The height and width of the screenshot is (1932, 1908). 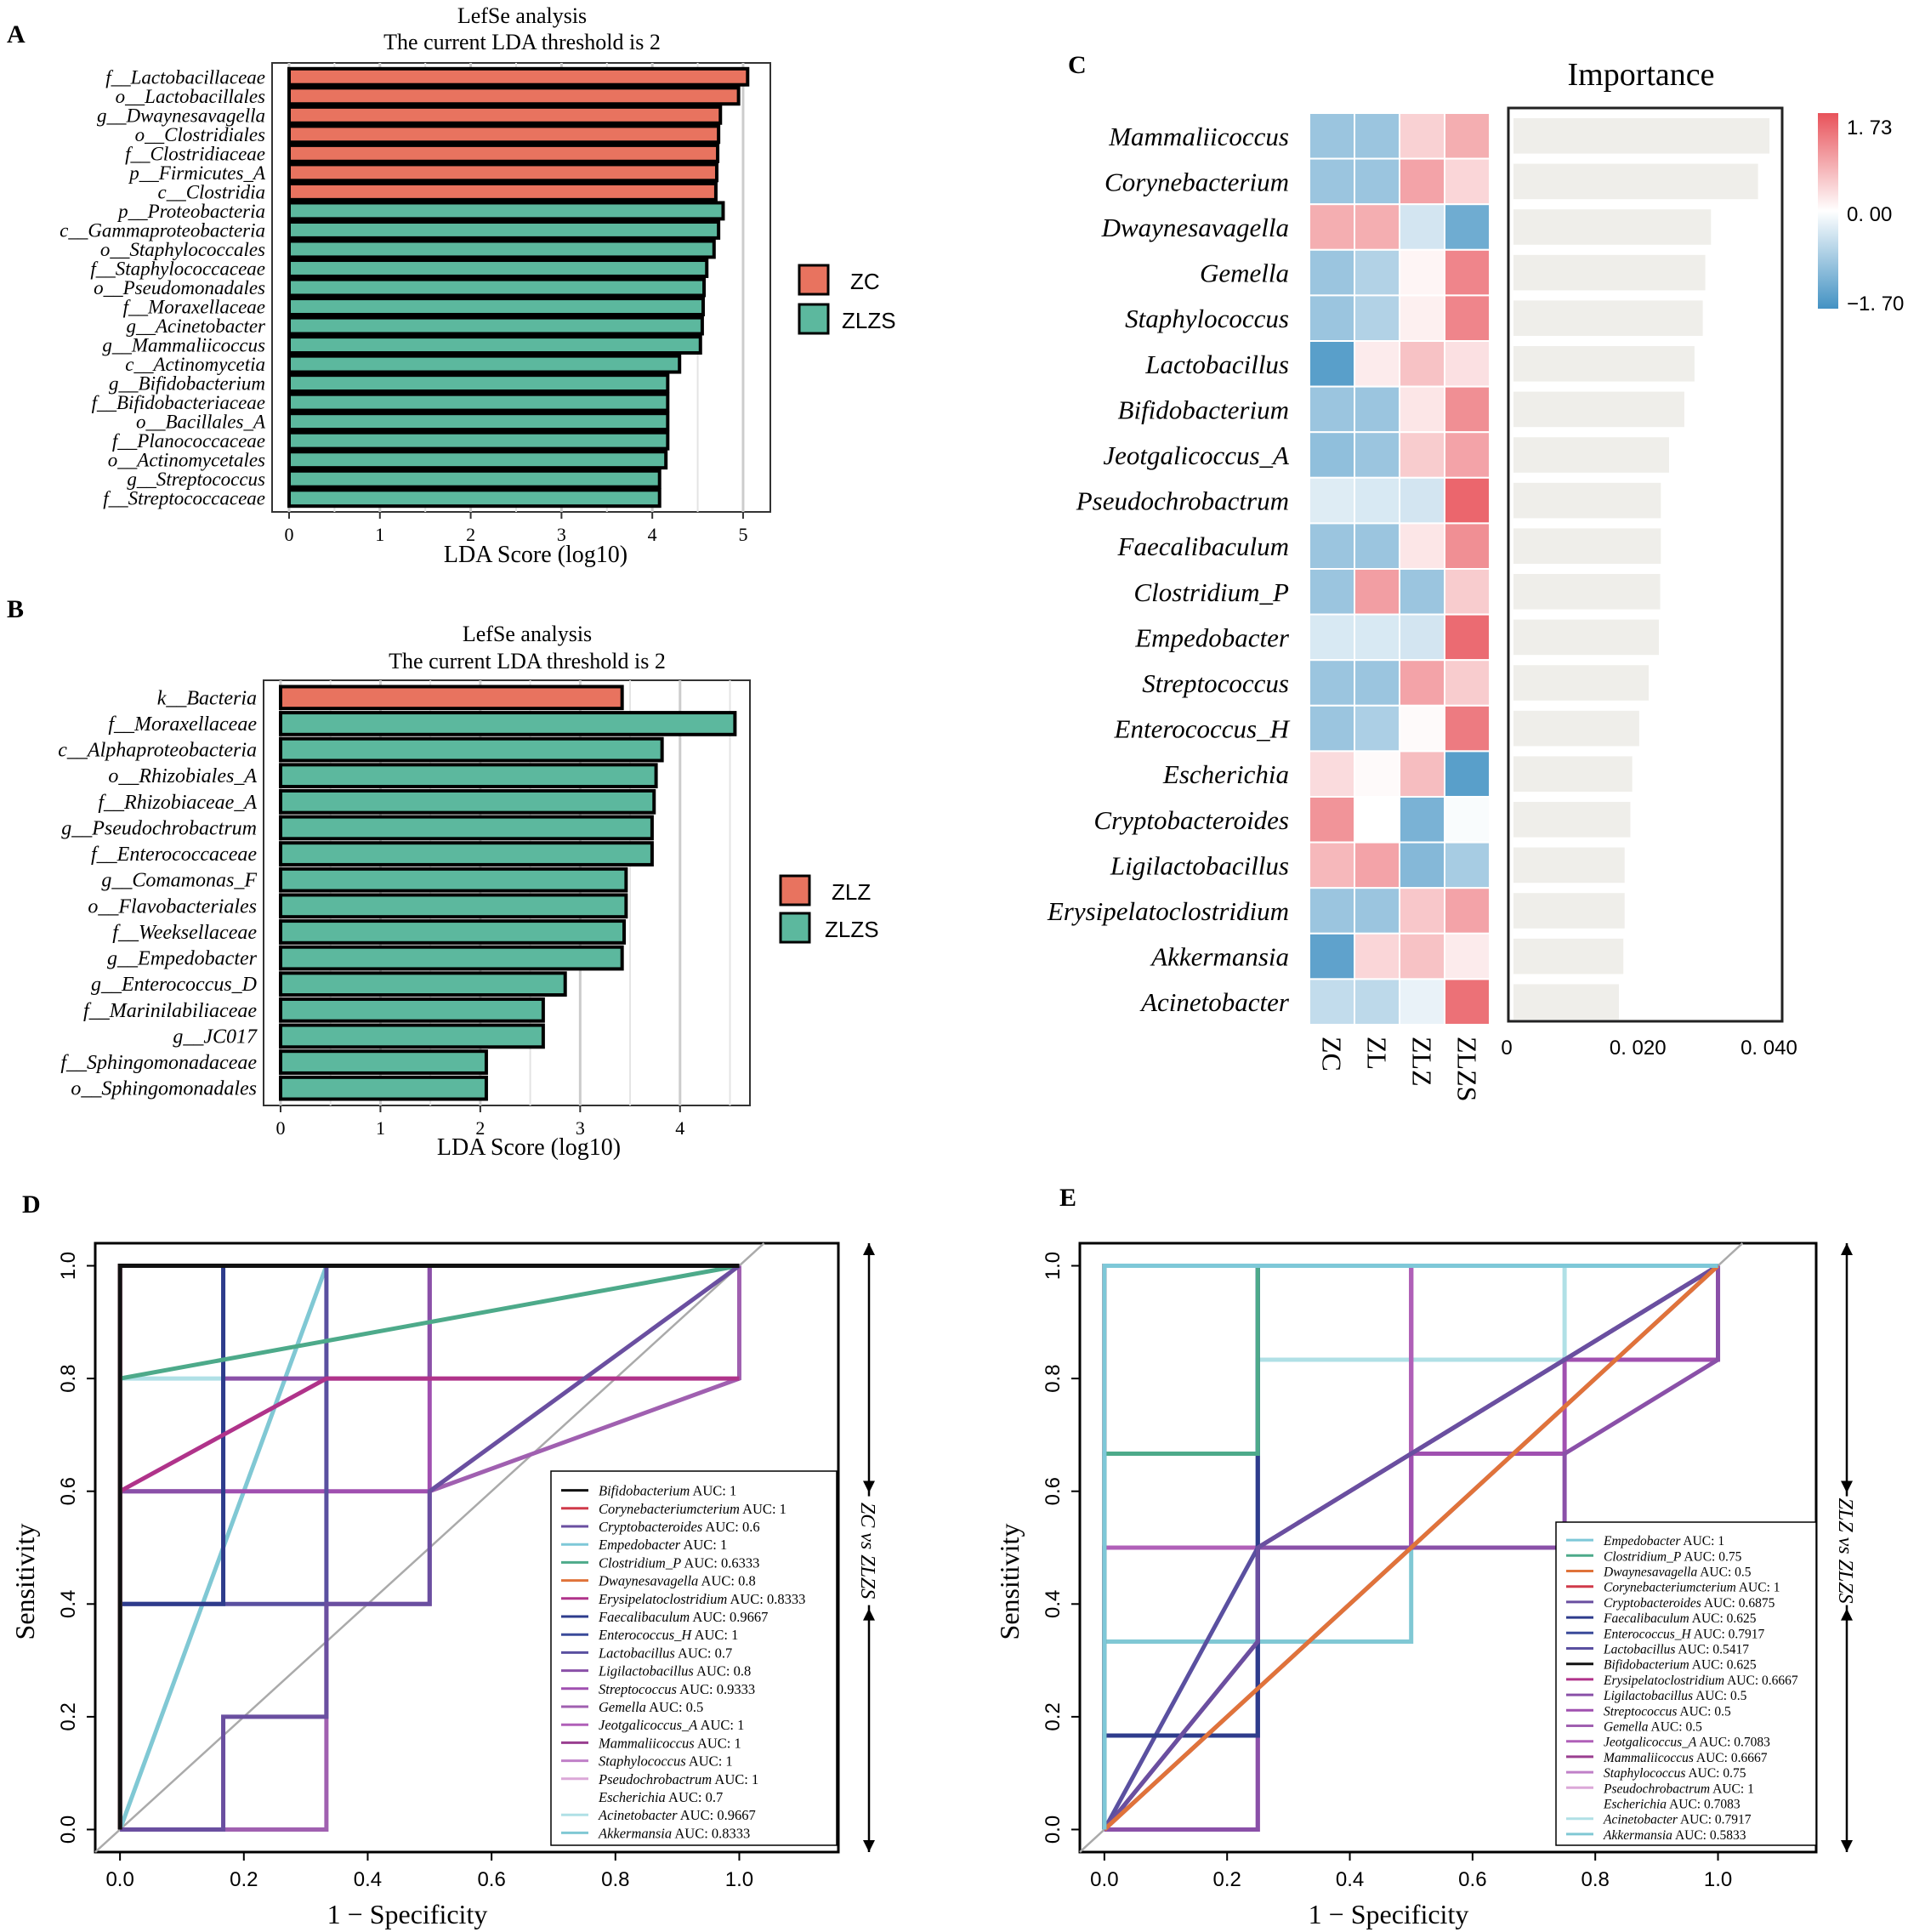 What do you see at coordinates (207, 698) in the screenshot?
I see `category-label: k__Bacteria` at bounding box center [207, 698].